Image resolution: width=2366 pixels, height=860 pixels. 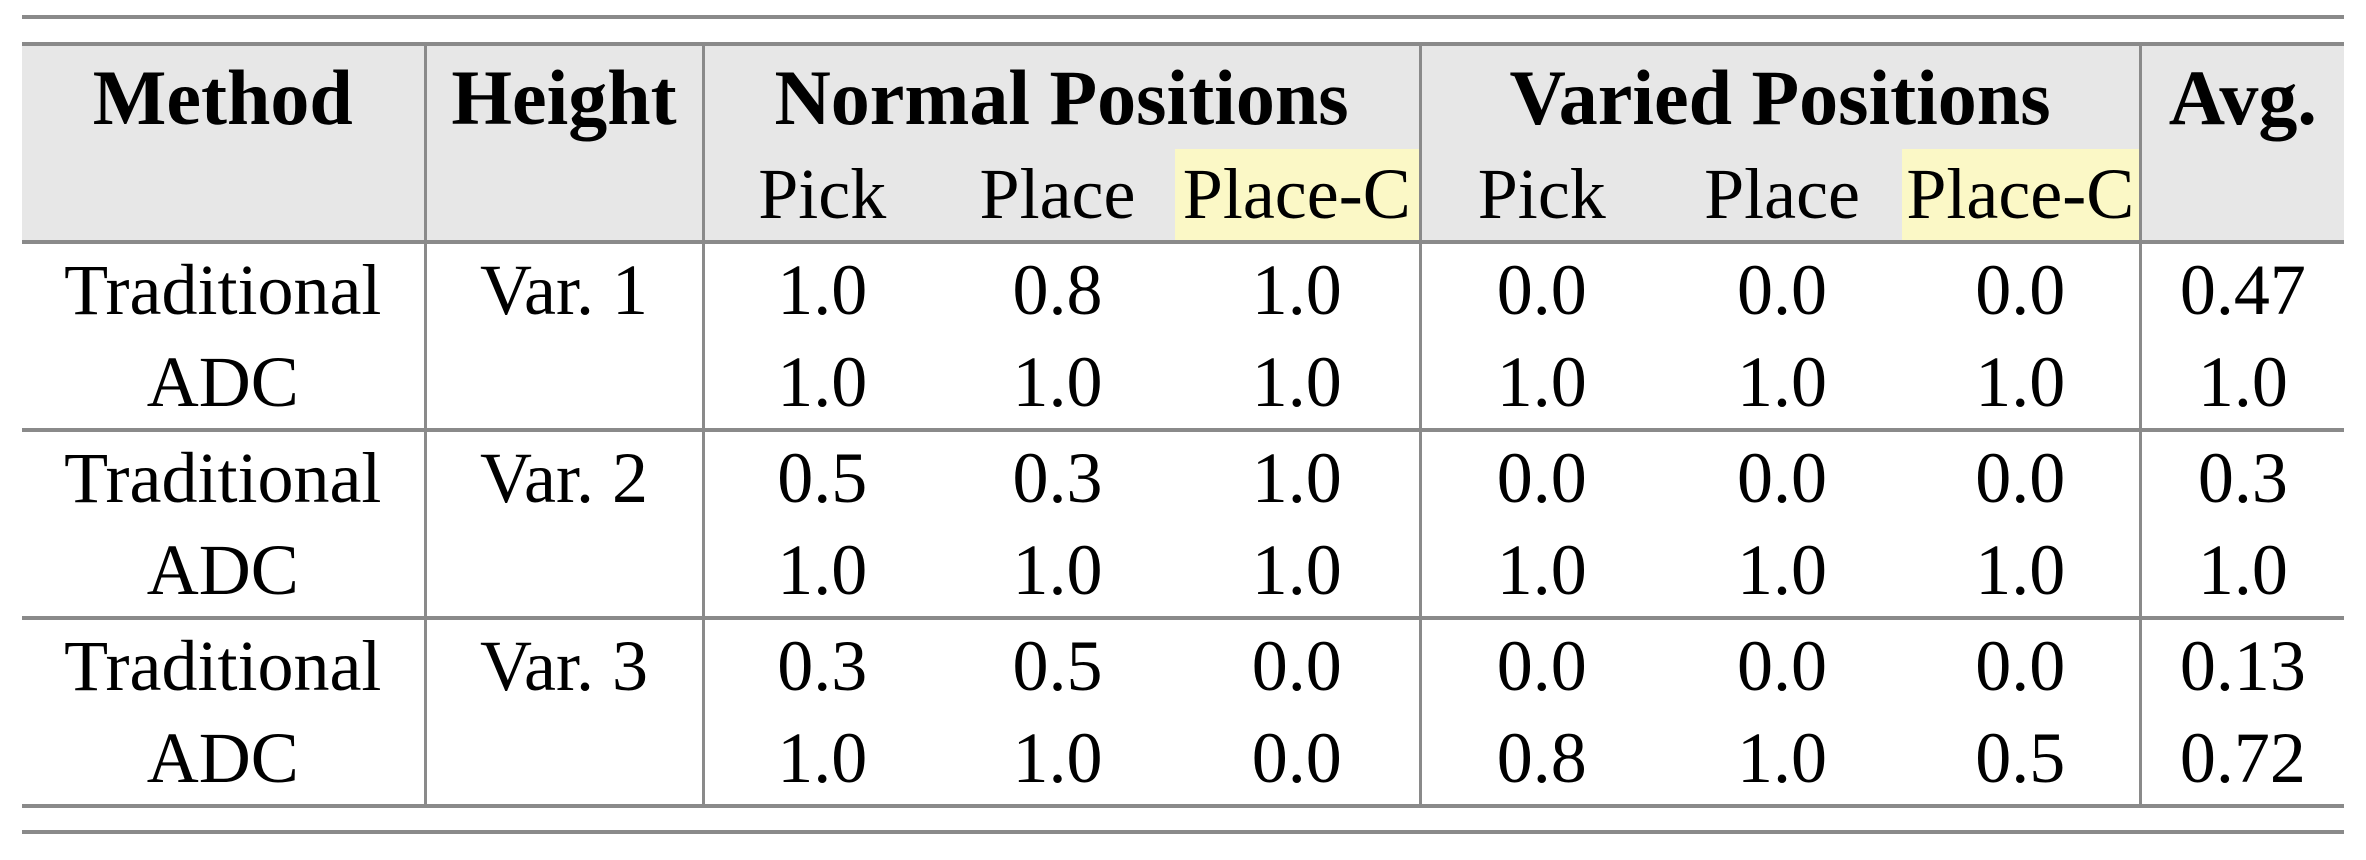 I want to click on varied-positions-group-header: Varied Positions, so click(x=1781, y=96).